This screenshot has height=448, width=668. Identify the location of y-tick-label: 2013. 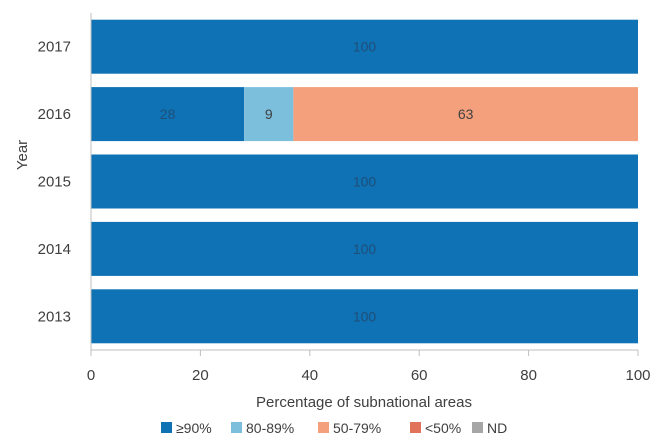
(54, 316).